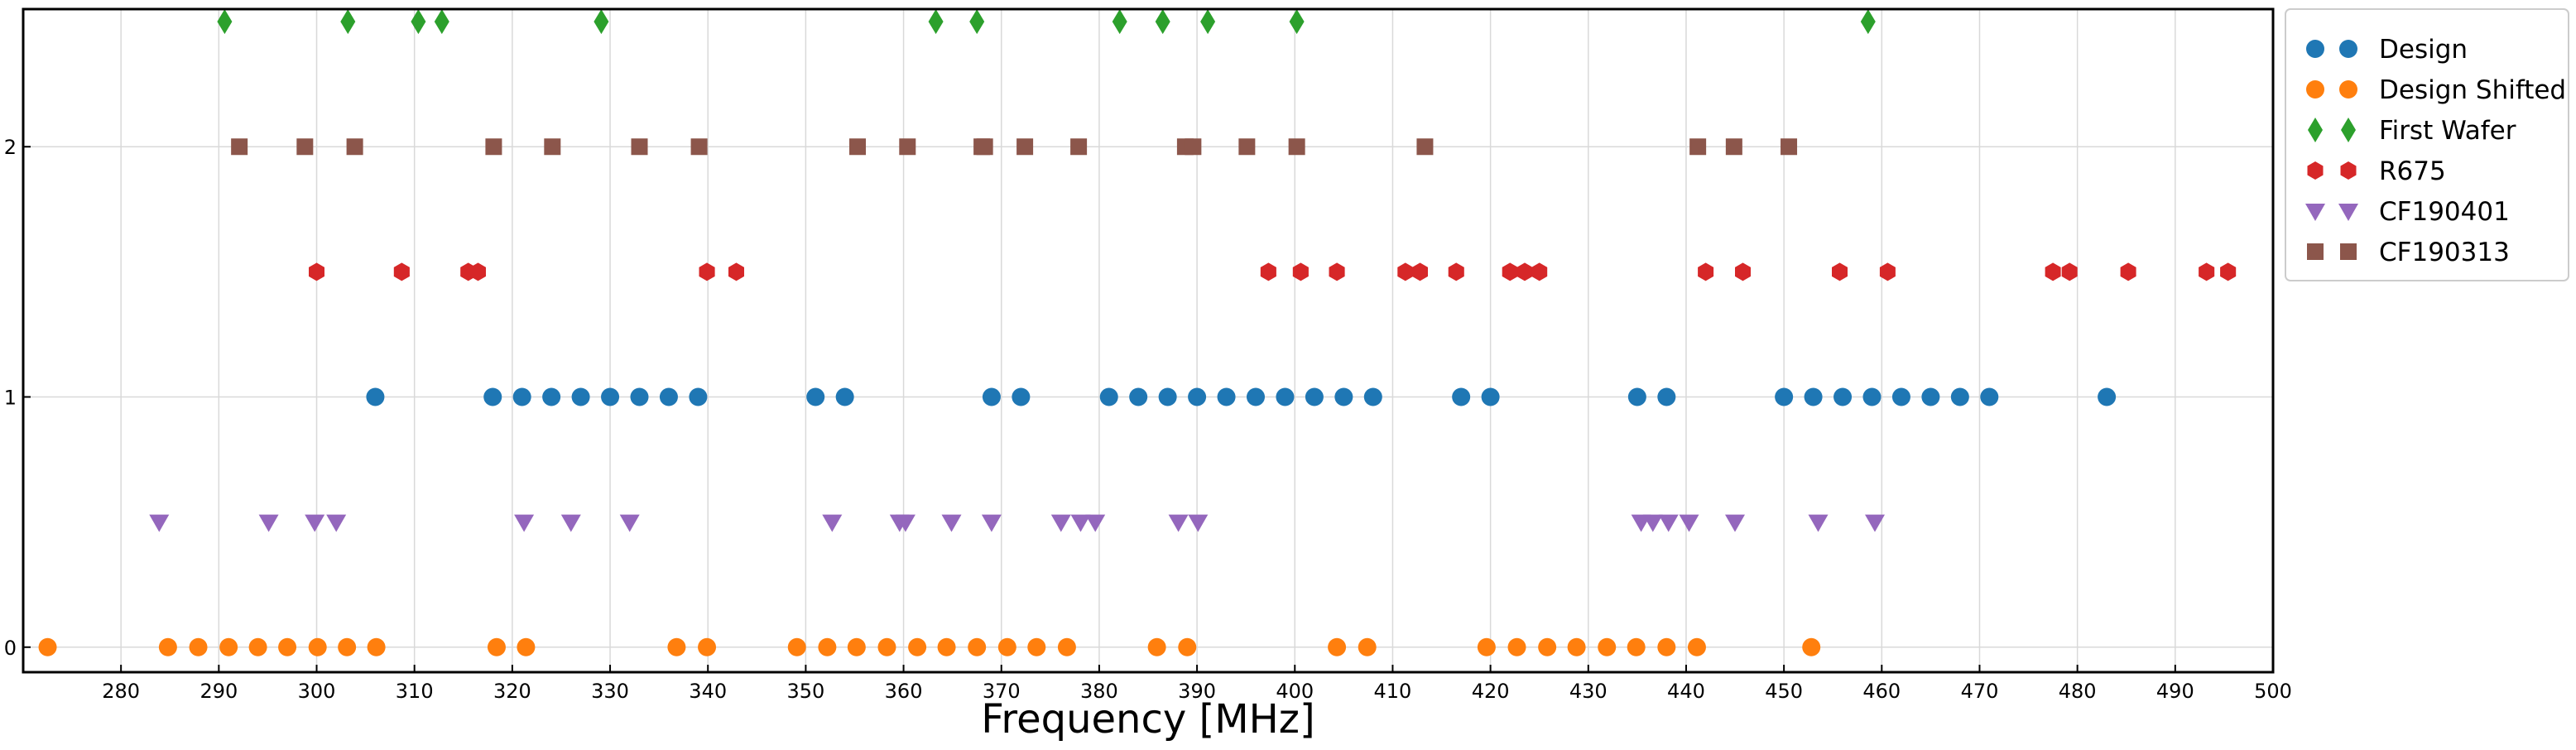 The height and width of the screenshot is (750, 2576). Describe the element at coordinates (2412, 171) in the screenshot. I see `legend-label: R675` at that location.